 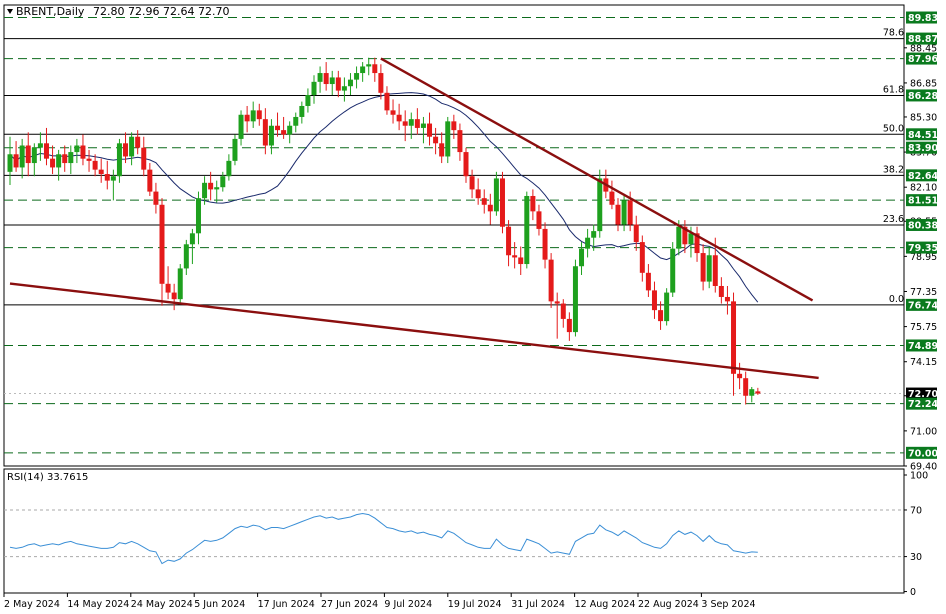 I want to click on trendline, so click(x=414, y=331).